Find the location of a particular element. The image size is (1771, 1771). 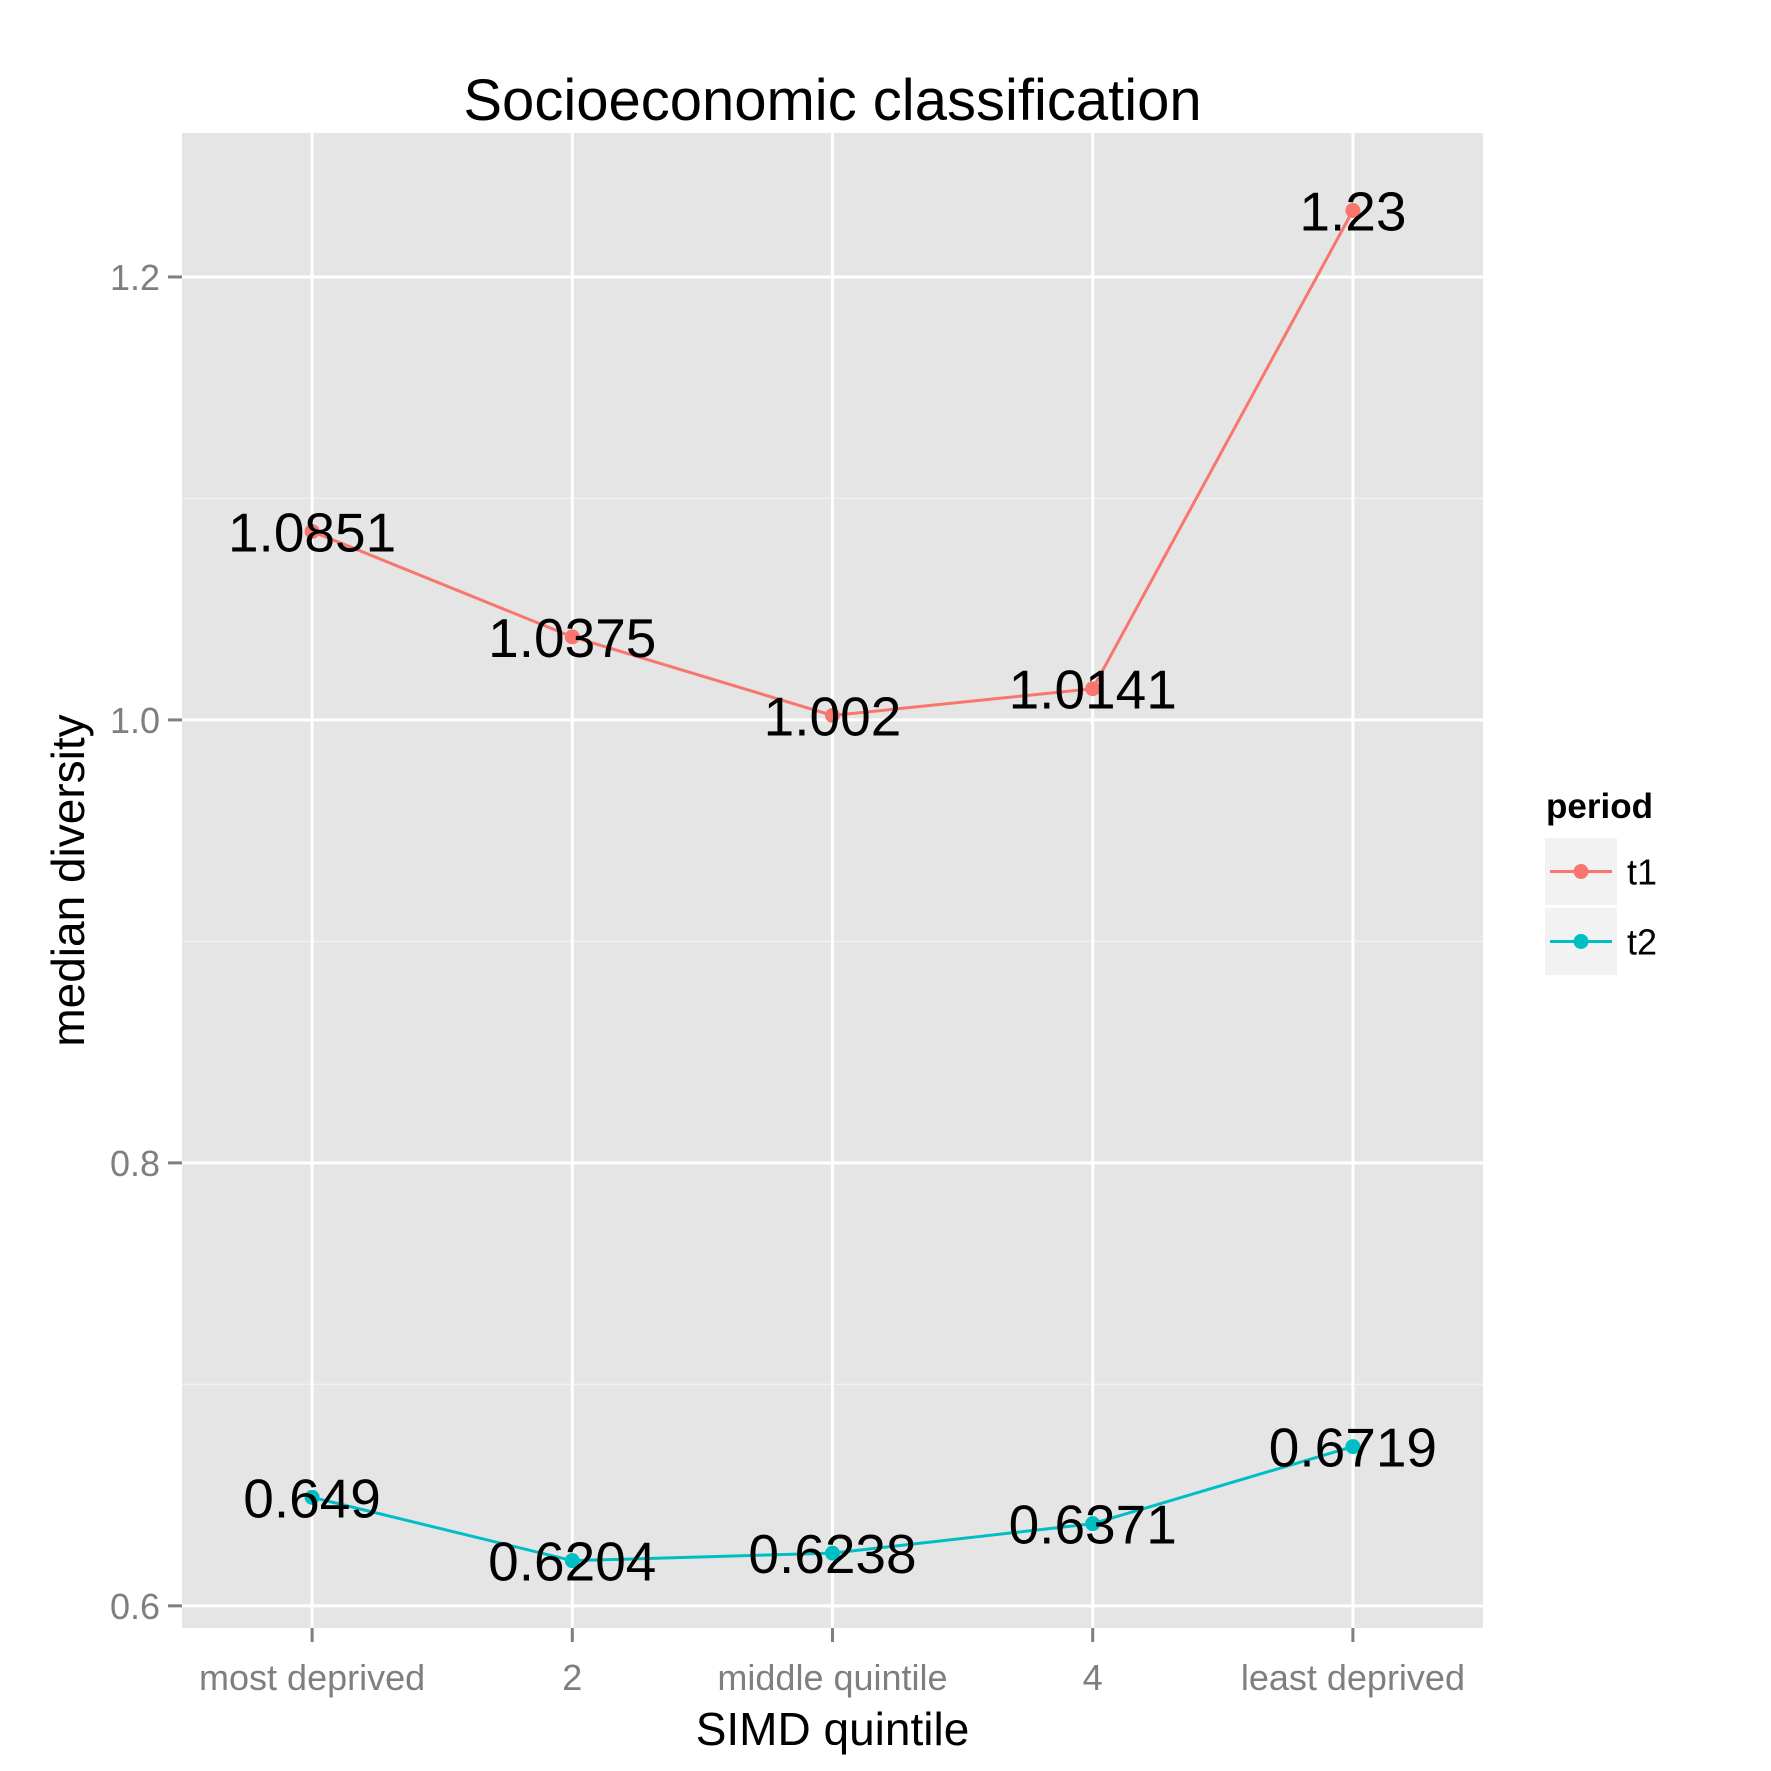

data-label: 1.0851 is located at coordinates (312, 532).